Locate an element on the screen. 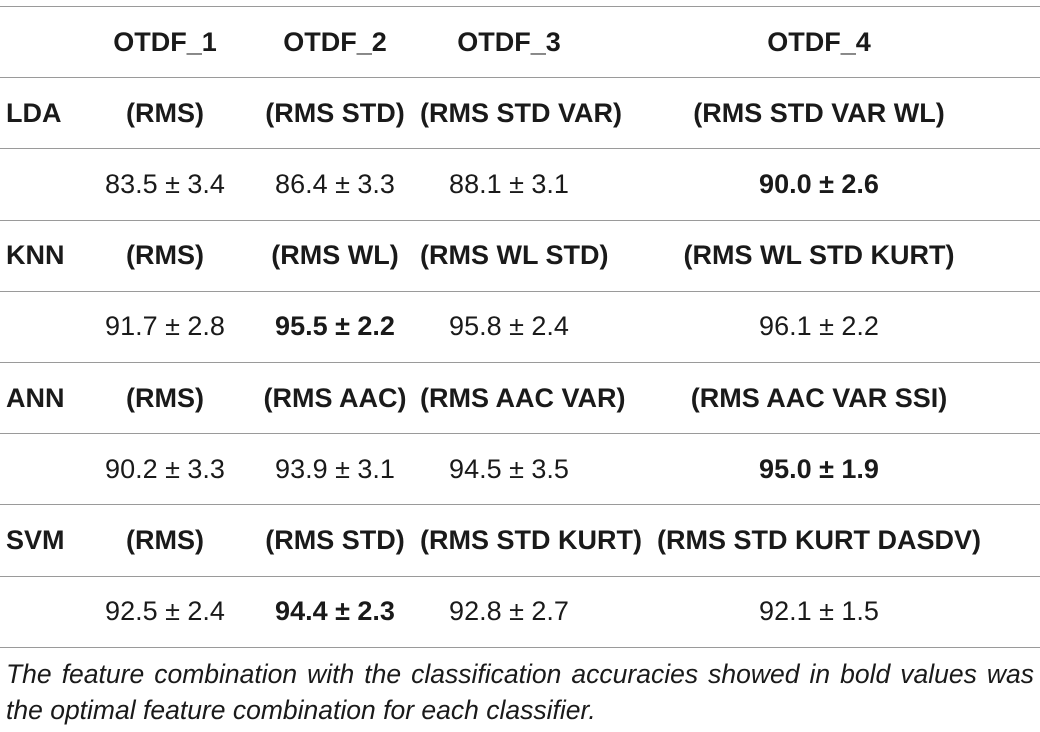  combo-cell: (RMS WL) is located at coordinates (335, 256).